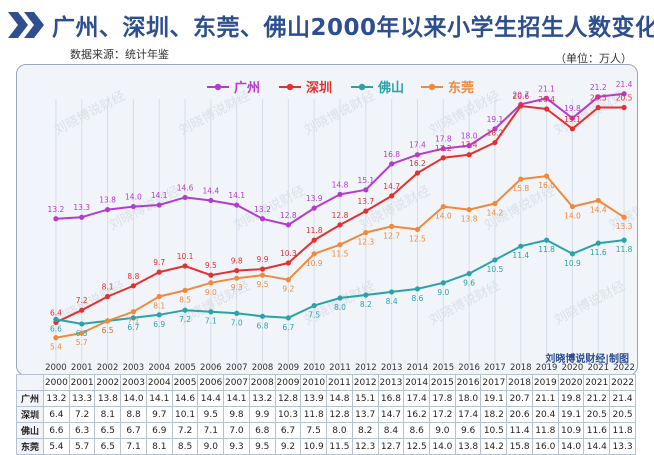 The image size is (654, 455). I want to click on x-tick-label: 2002, so click(108, 368).